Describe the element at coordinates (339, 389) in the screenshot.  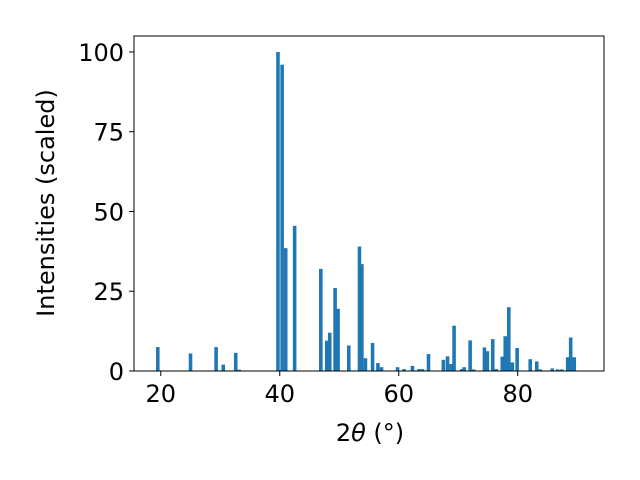
I see `x-axis-ticks: 20 40 60 80` at that location.